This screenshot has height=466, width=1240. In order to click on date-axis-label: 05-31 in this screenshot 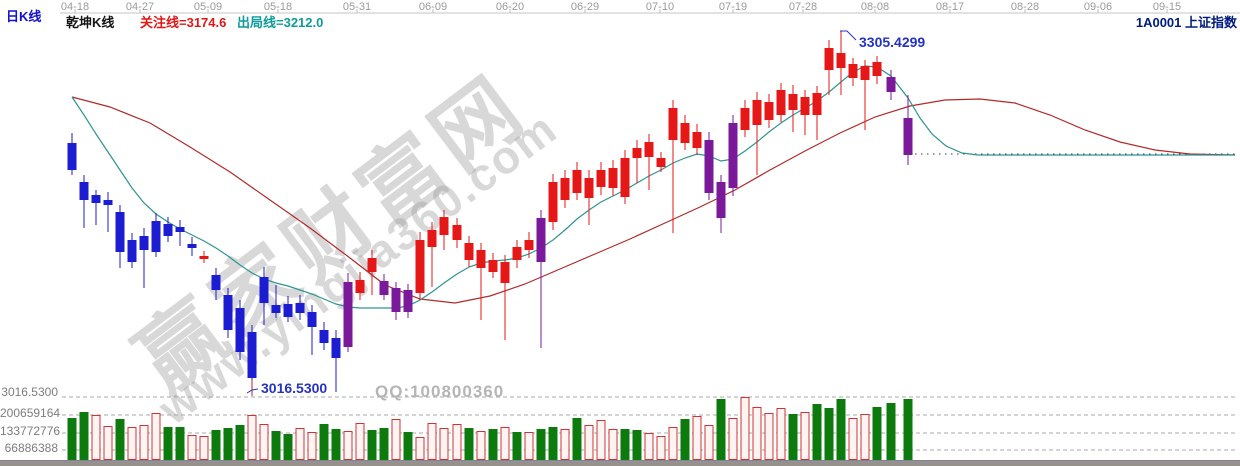, I will do `click(357, 7)`.